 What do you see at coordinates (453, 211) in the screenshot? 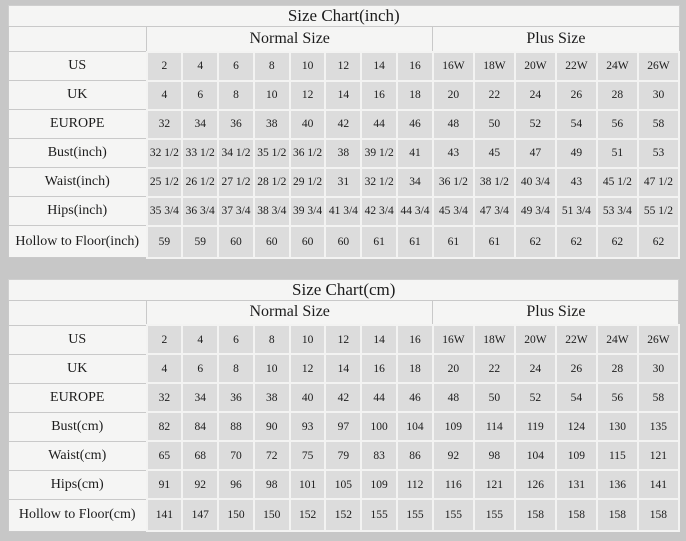
I see `size-value-cell: 45 3/4` at bounding box center [453, 211].